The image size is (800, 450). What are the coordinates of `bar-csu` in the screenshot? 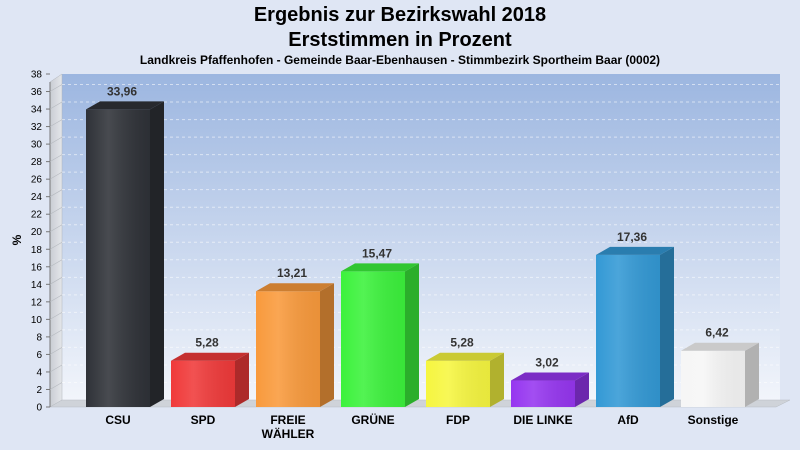 It's located at (125, 254).